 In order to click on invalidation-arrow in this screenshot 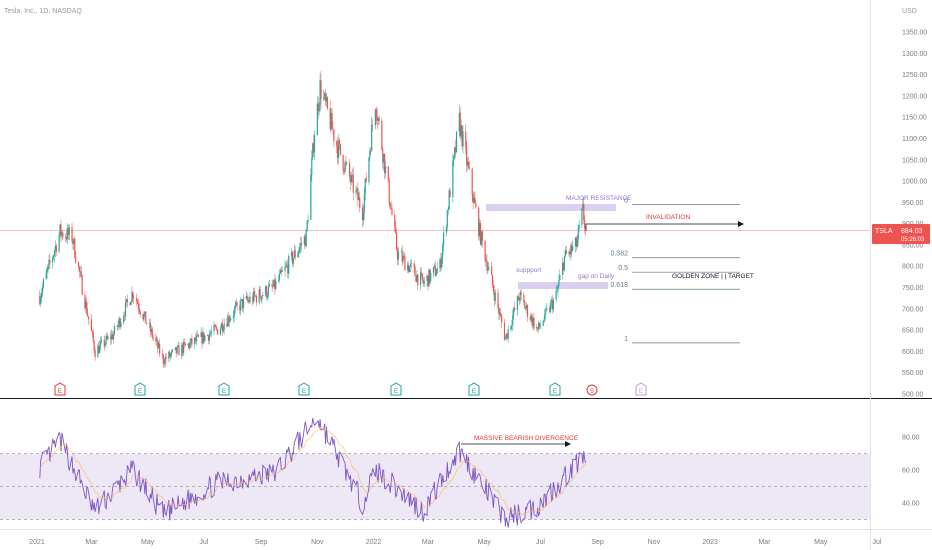, I will do `click(662, 227)`.